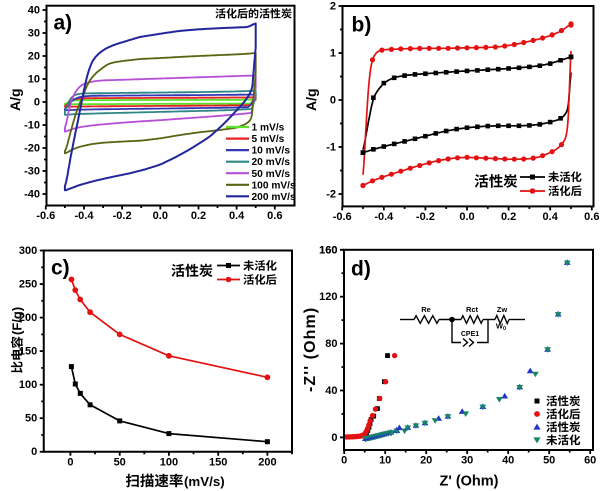 Image resolution: width=600 pixels, height=491 pixels. Describe the element at coordinates (502, 309) in the screenshot. I see `svg-text: Zw` at that location.